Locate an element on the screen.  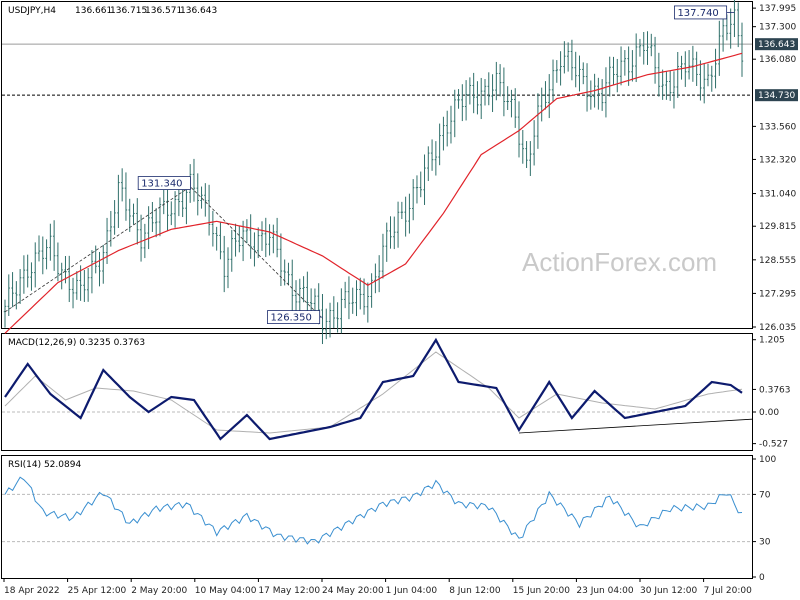
time-axis-tick-label: 2 May 20:00 is located at coordinates (159, 591).